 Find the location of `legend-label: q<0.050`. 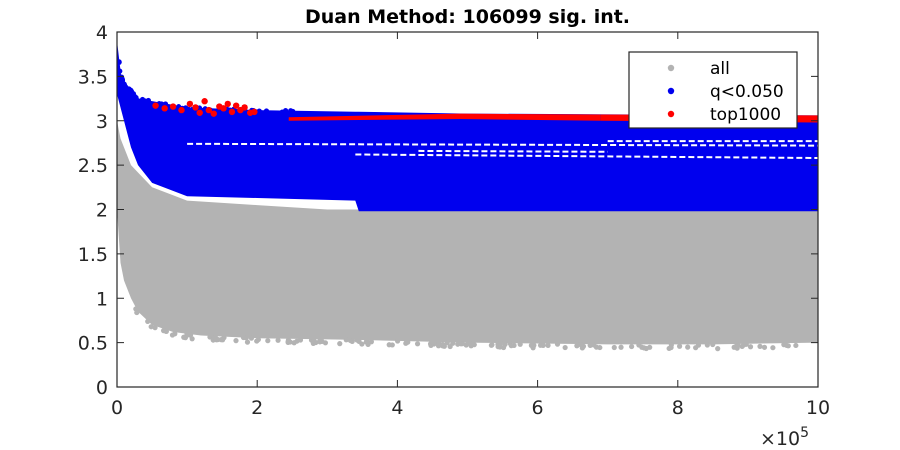

legend-label: q<0.050 is located at coordinates (747, 92).